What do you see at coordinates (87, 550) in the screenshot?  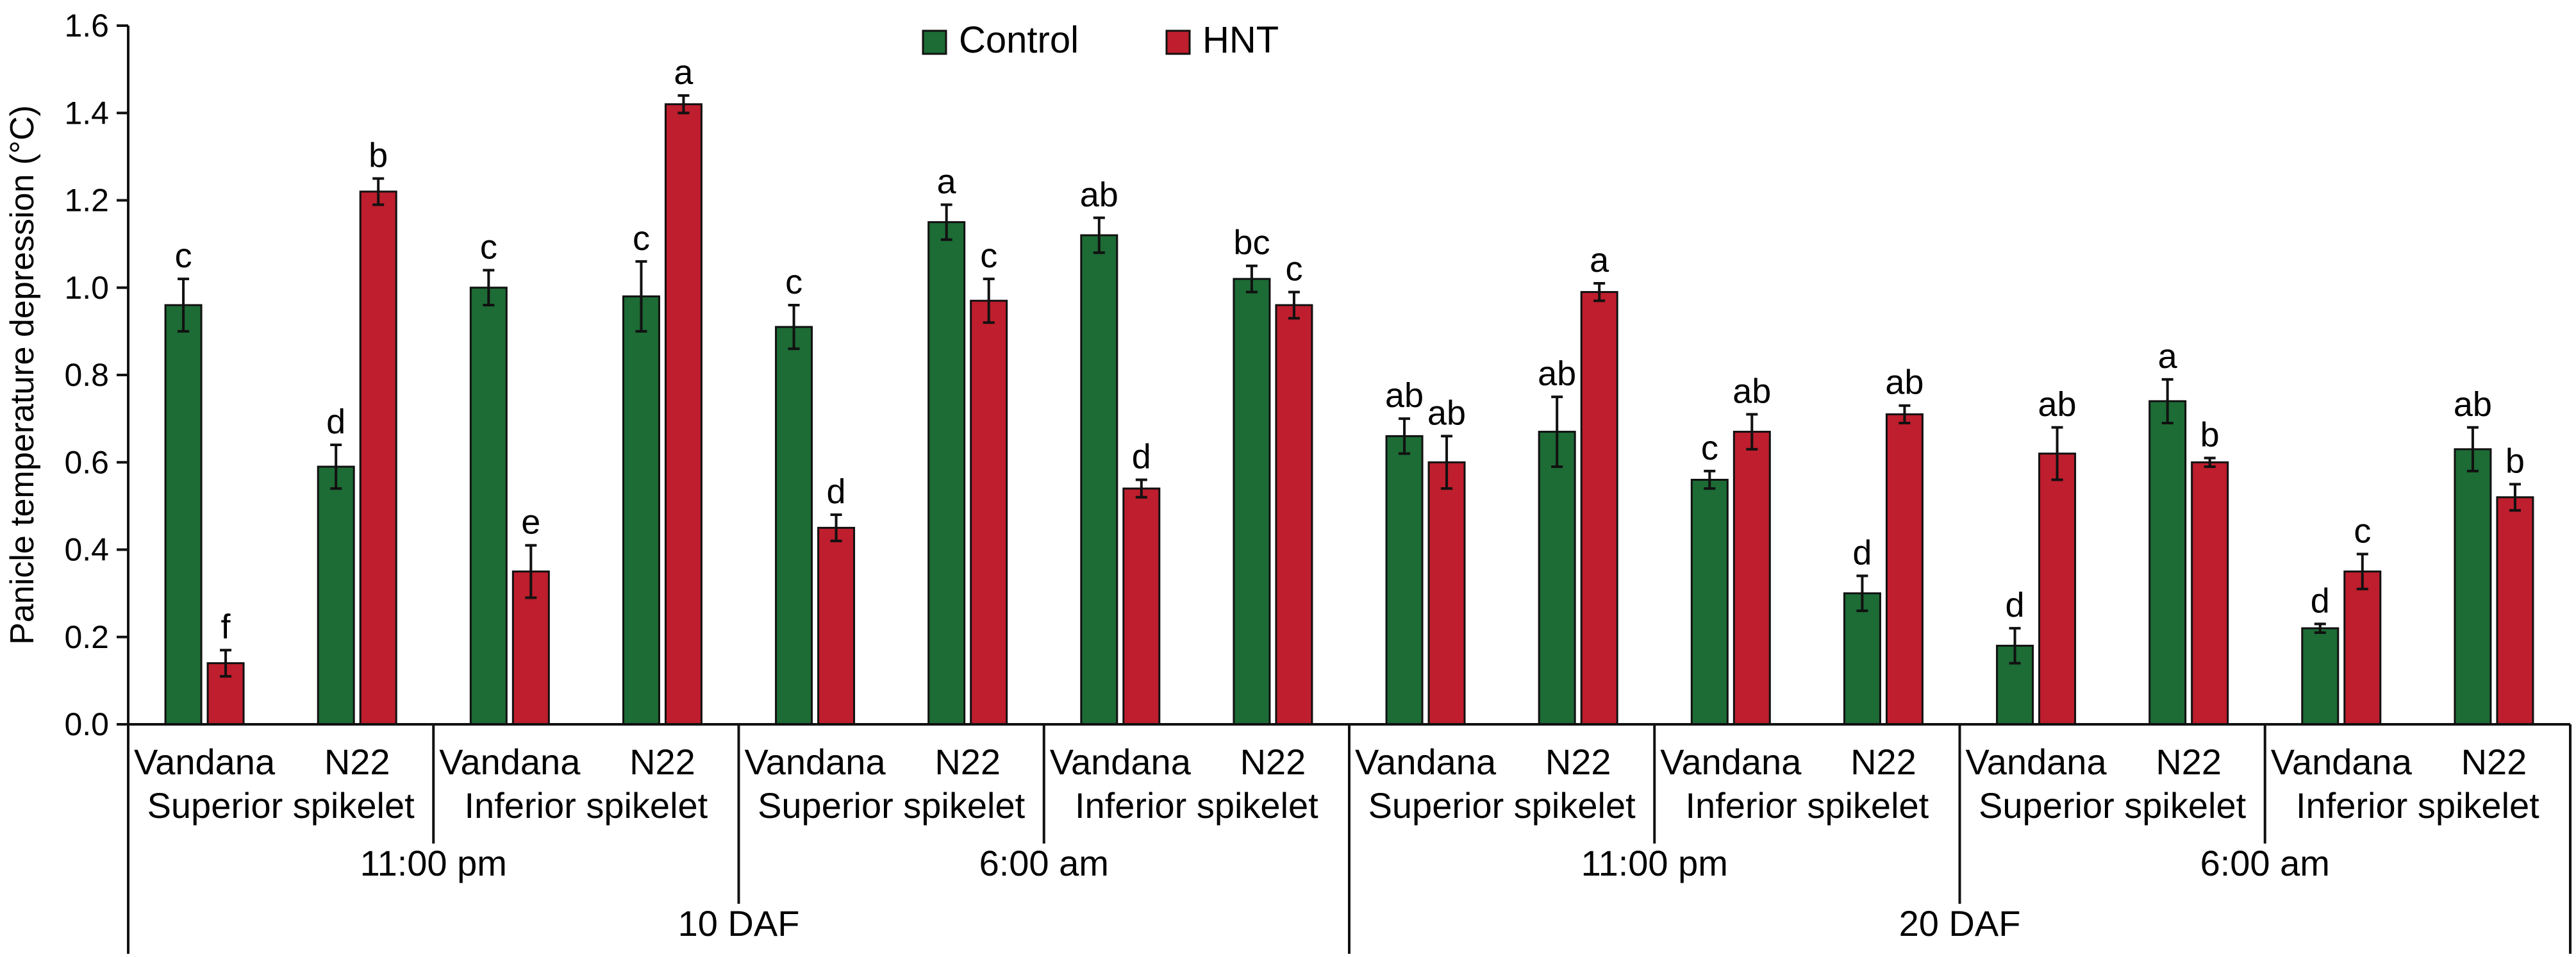 I see `y-tick-label: 0.4` at bounding box center [87, 550].